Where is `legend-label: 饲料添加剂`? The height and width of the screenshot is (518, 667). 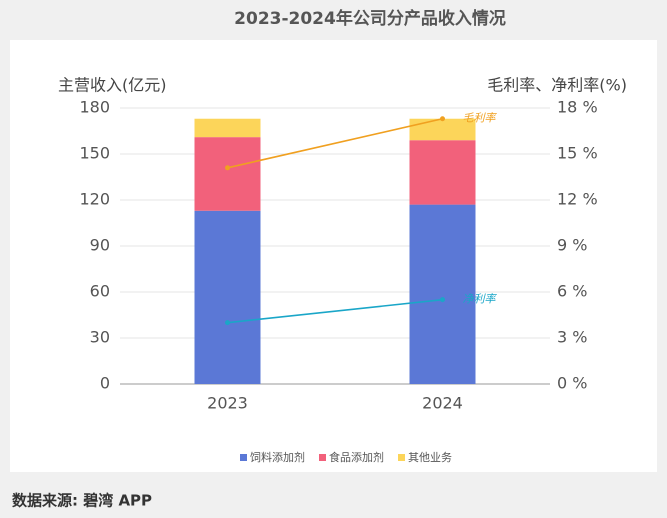
legend-label: 饲料添加剂 is located at coordinates (277, 457).